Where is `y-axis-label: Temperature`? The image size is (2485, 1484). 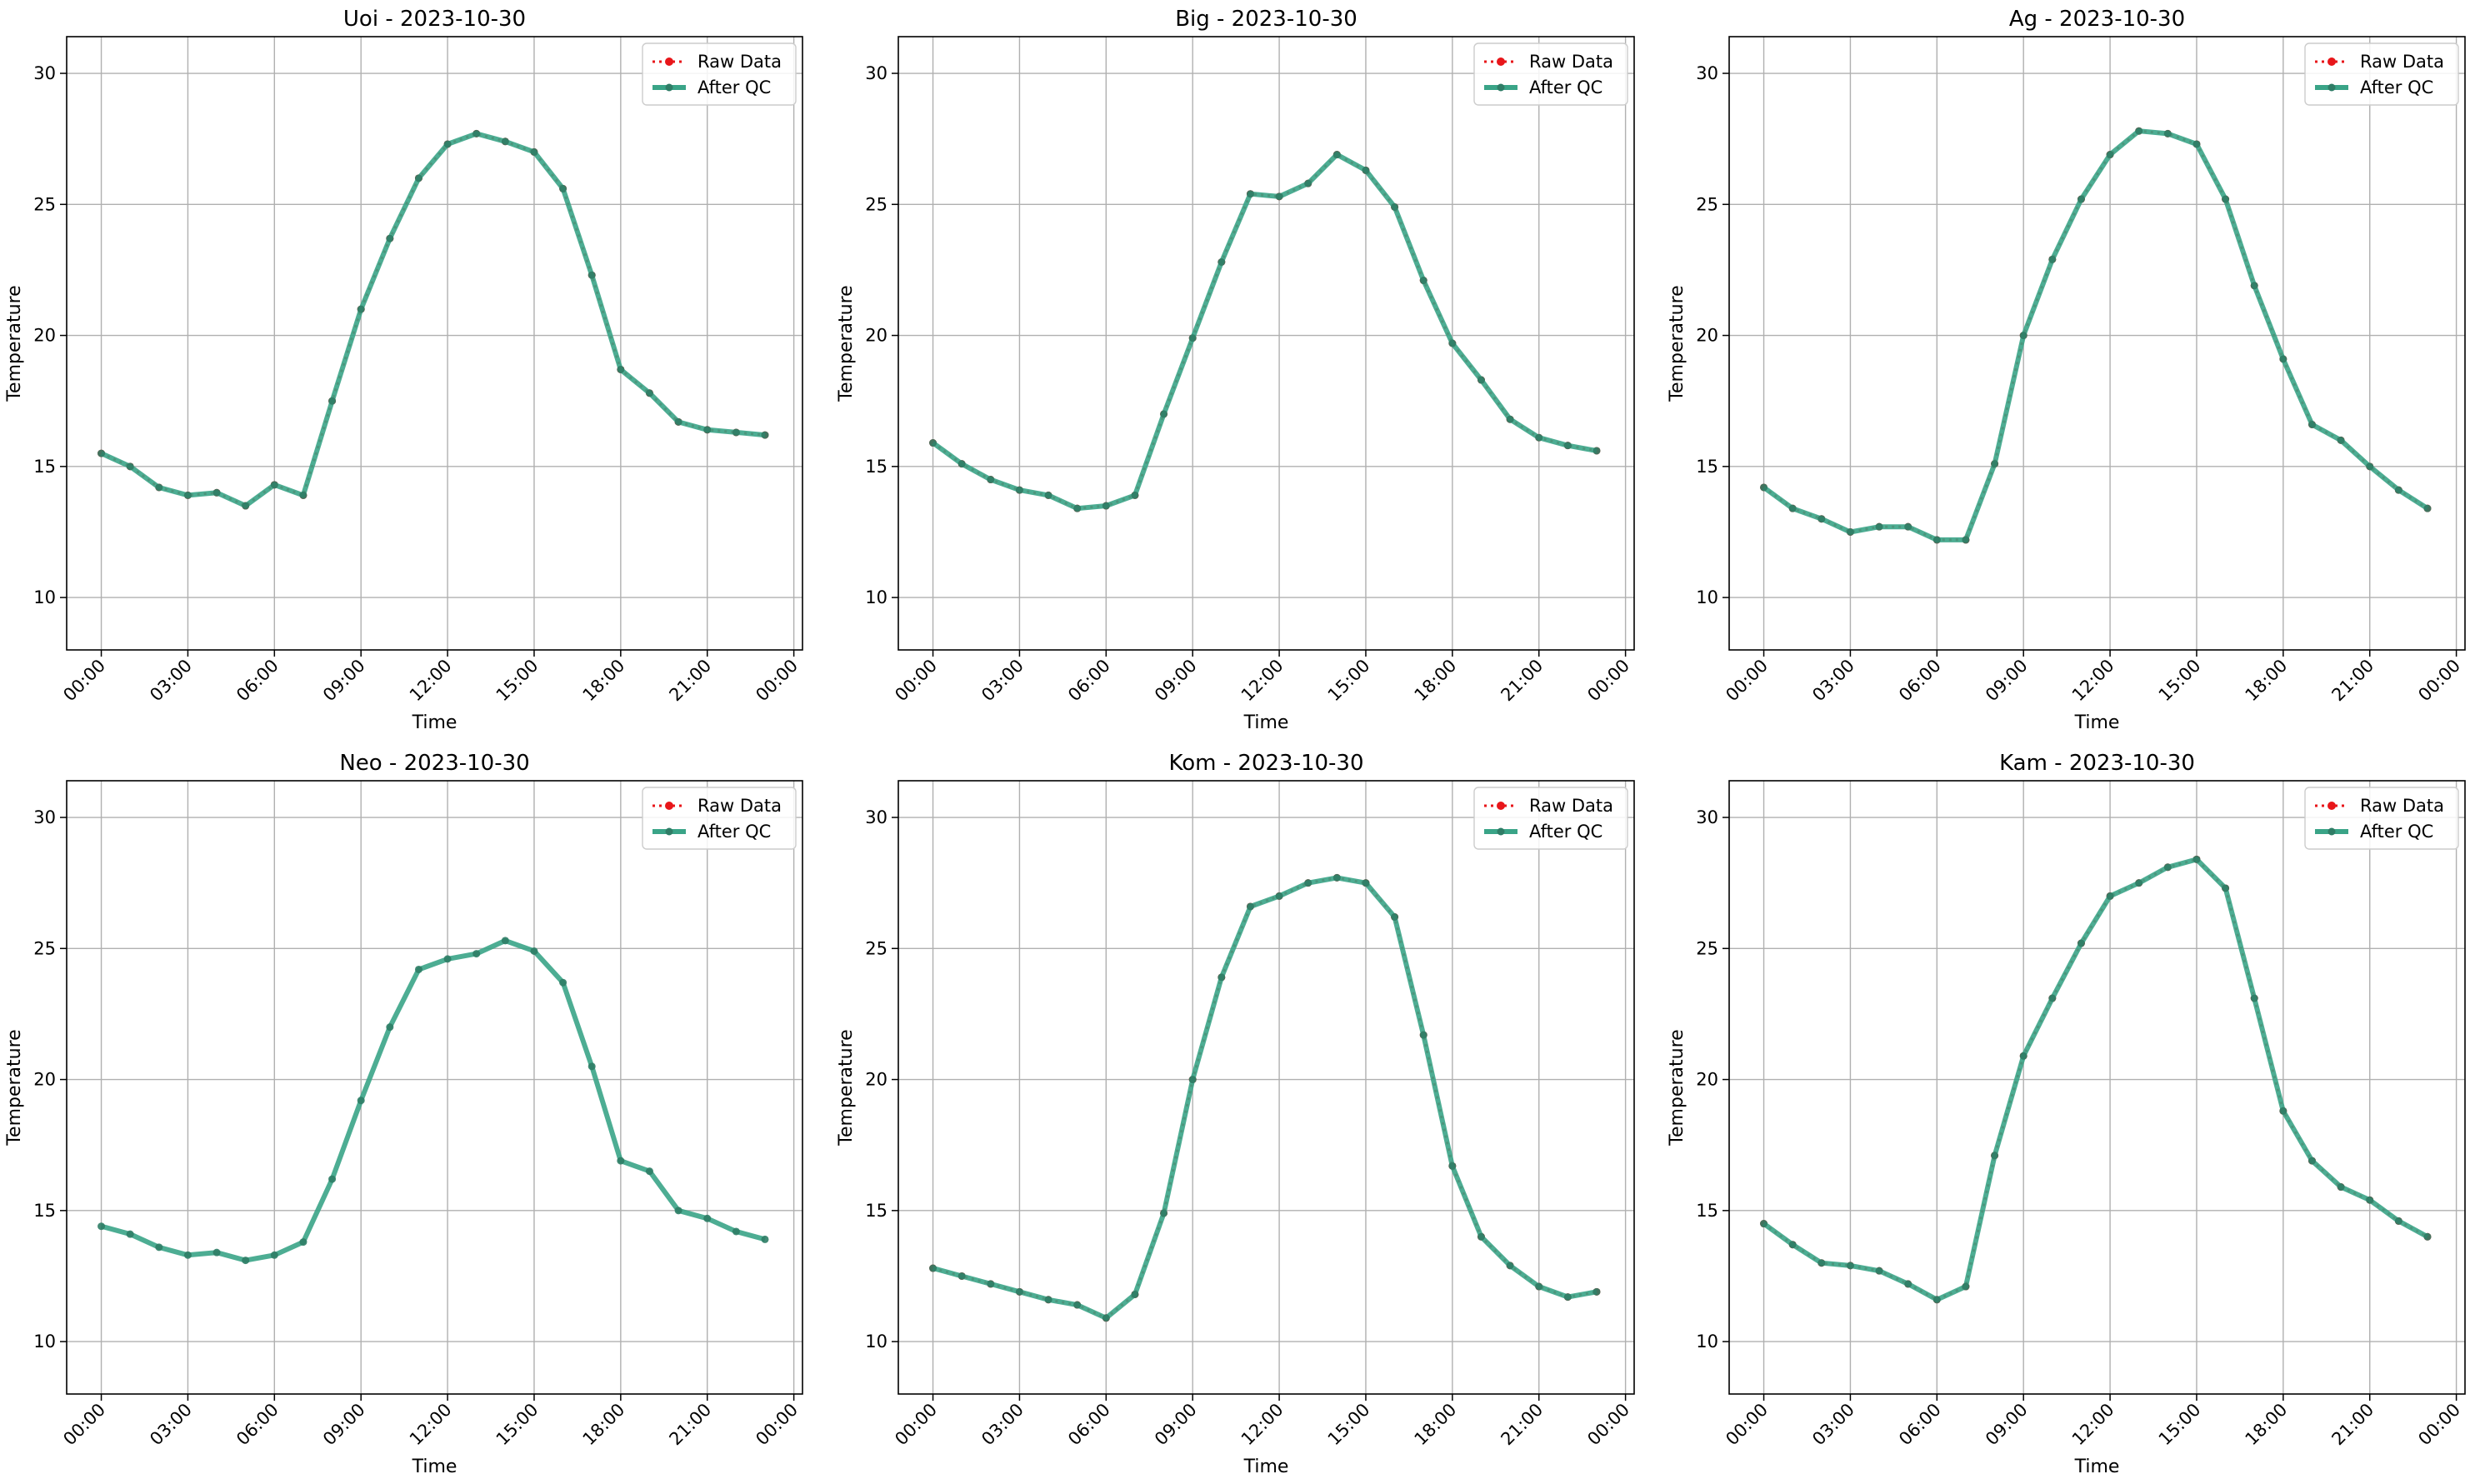
y-axis-label: Temperature is located at coordinates (846, 343).